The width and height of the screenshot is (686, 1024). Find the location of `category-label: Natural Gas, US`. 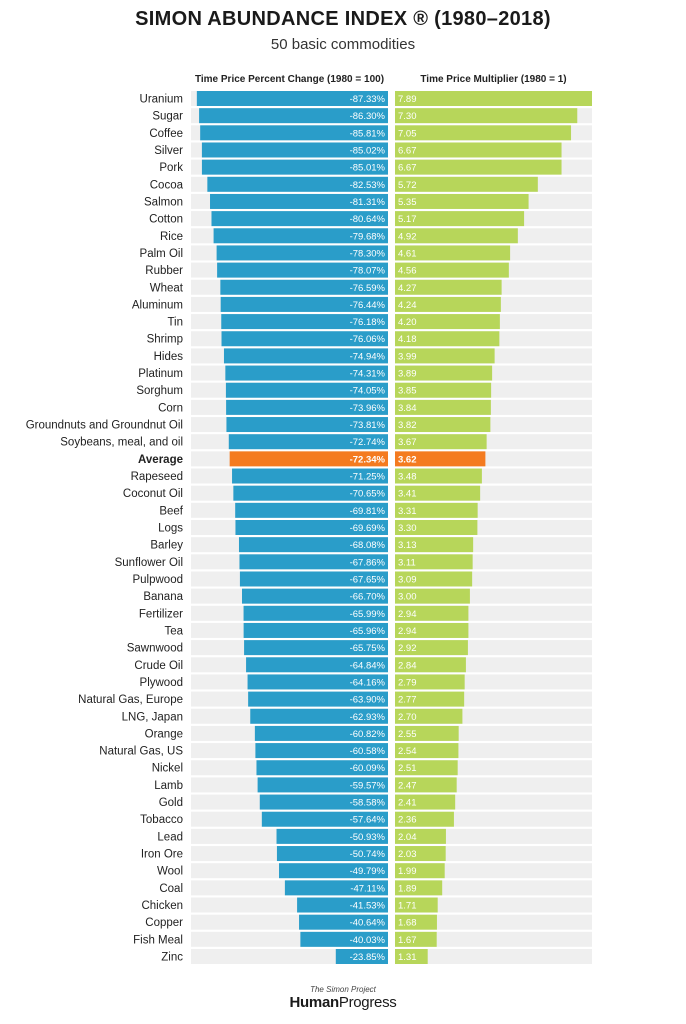

category-label: Natural Gas, US is located at coordinates (141, 752).